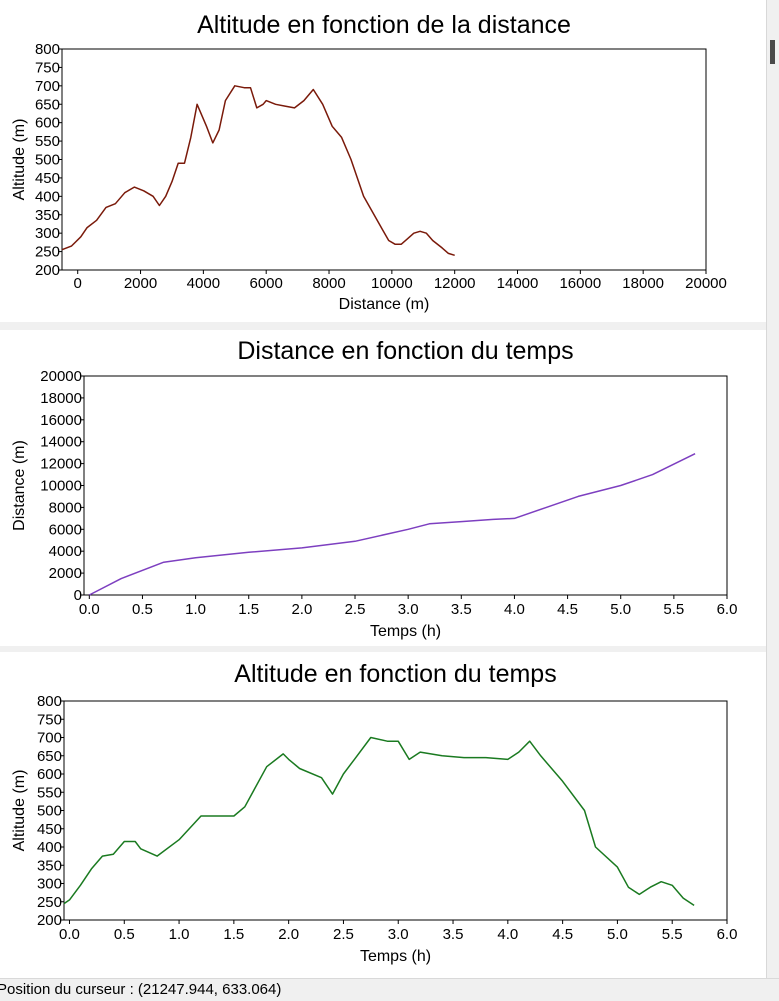  I want to click on y-tick-label: 20000, so click(61, 376).